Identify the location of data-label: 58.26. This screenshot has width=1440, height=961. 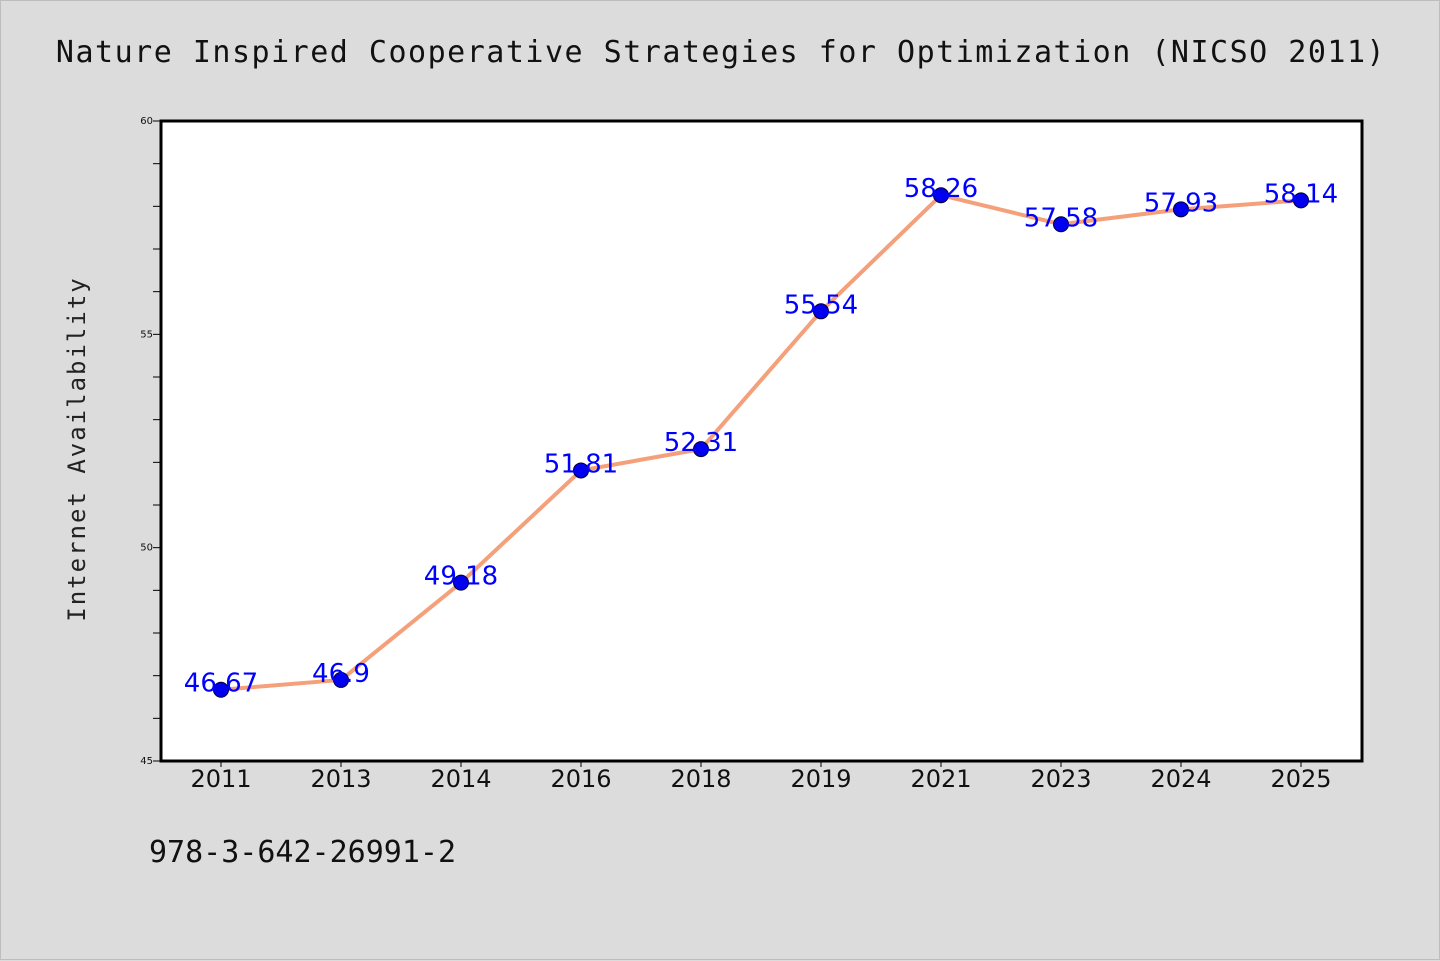
(941, 189).